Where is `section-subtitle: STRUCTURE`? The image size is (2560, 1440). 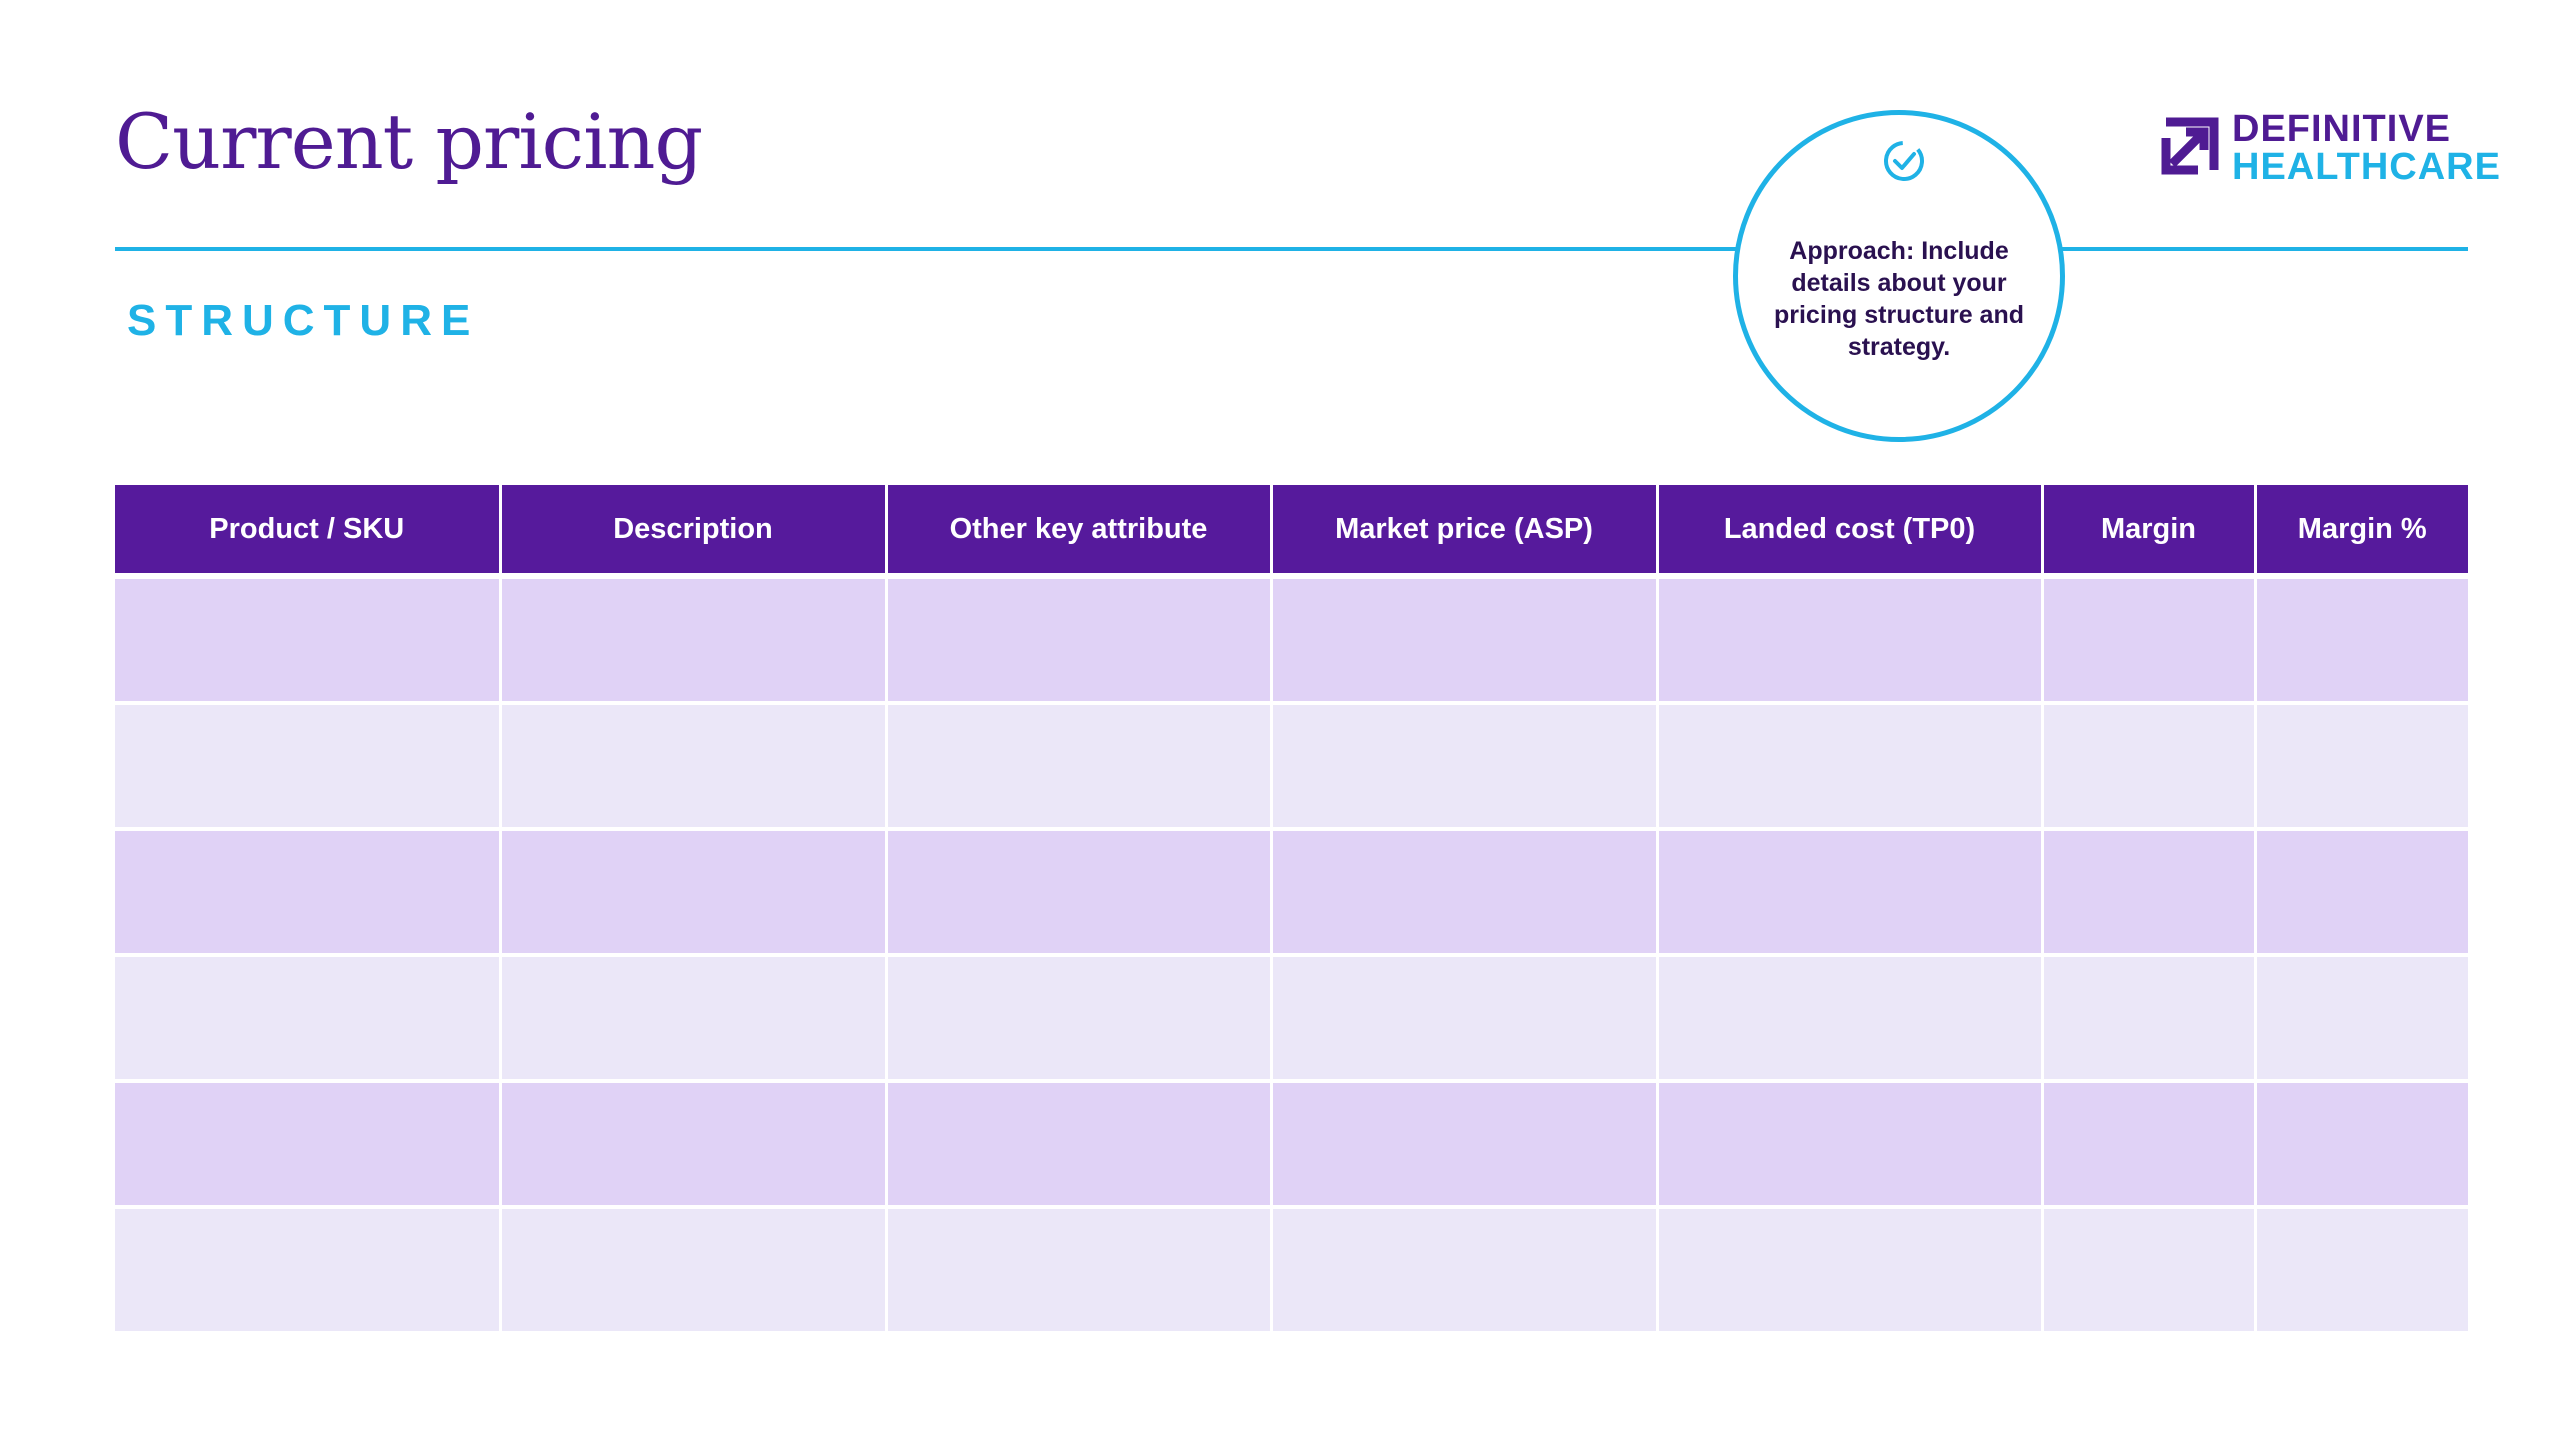 section-subtitle: STRUCTURE is located at coordinates (303, 320).